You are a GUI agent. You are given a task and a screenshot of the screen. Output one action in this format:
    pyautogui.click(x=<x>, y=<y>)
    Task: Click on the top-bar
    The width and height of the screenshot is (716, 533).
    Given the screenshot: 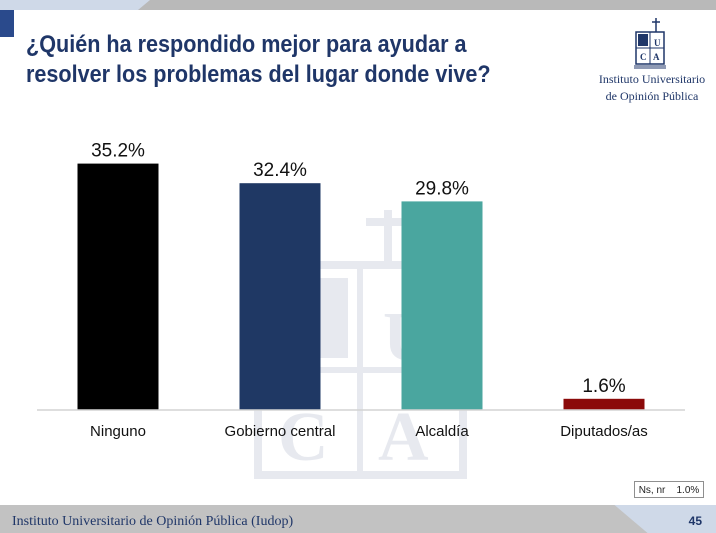 What is the action you would take?
    pyautogui.click(x=358, y=5)
    